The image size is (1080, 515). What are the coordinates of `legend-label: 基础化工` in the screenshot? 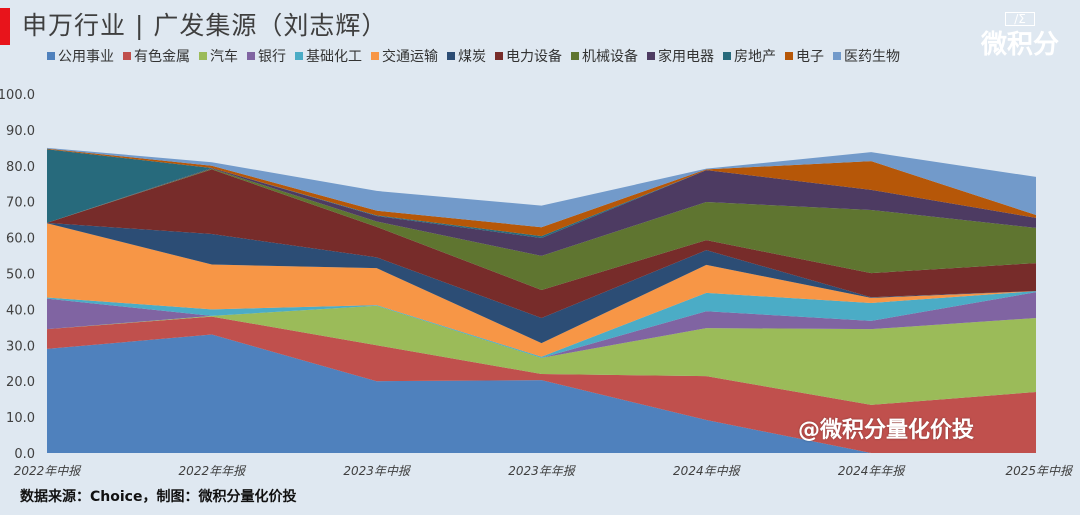 It's located at (334, 57).